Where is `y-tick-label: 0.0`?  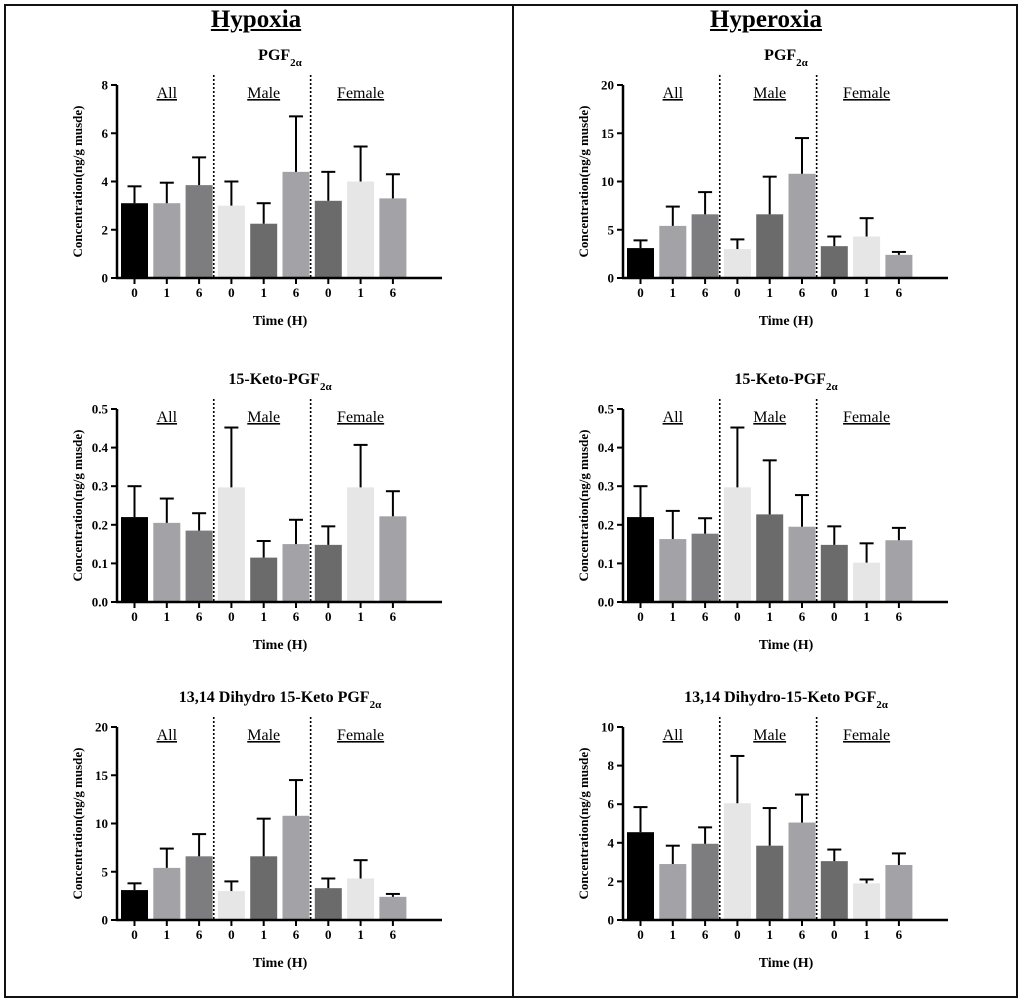 y-tick-label: 0.0 is located at coordinates (606, 602).